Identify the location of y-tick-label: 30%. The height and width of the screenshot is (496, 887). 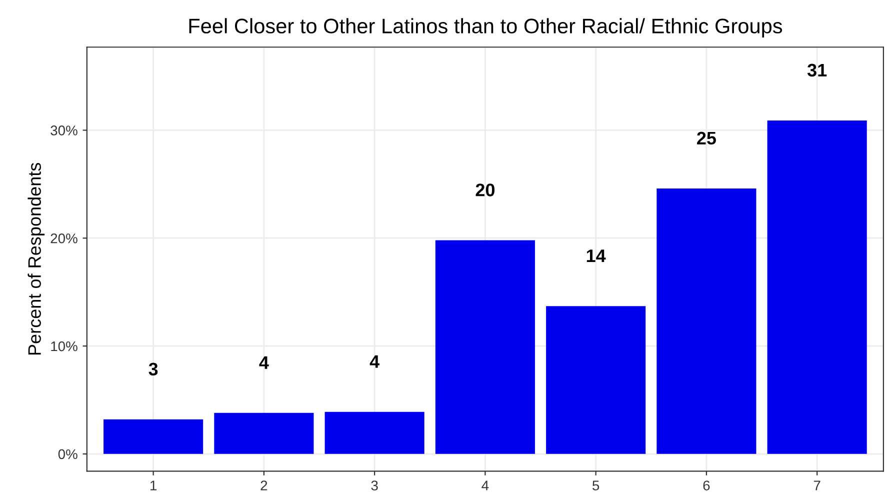
(64, 131).